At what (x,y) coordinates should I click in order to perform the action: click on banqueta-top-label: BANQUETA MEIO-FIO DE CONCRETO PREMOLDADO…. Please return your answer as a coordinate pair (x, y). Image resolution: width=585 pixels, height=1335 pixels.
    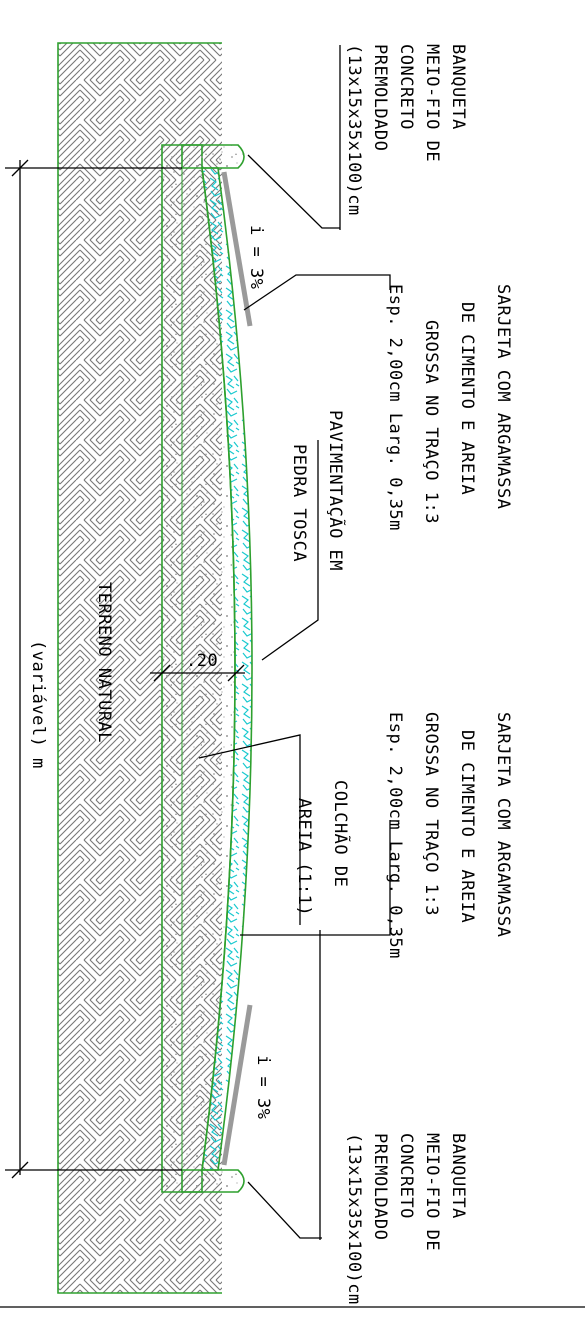
    Looking at the image, I should click on (406, 130).